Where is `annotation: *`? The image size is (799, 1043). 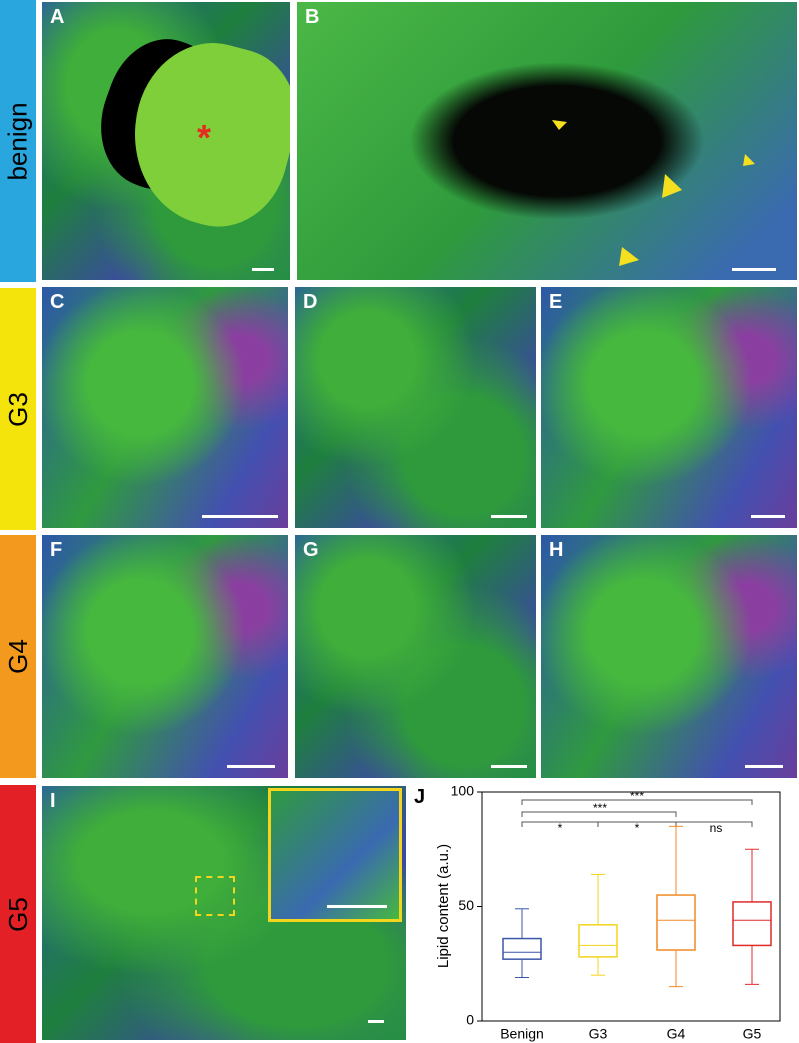
annotation: * is located at coordinates (204, 137).